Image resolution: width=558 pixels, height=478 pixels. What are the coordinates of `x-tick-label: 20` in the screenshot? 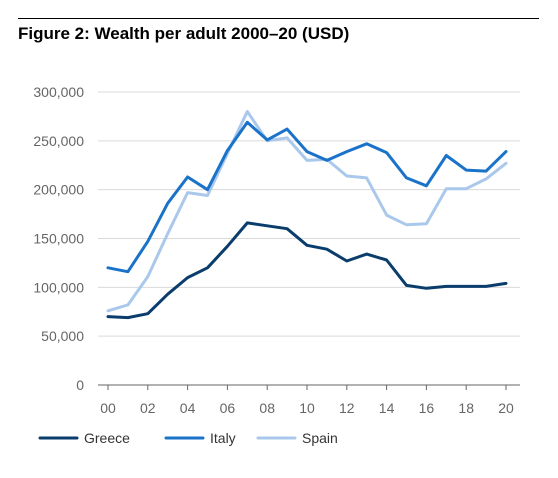 It's located at (506, 408).